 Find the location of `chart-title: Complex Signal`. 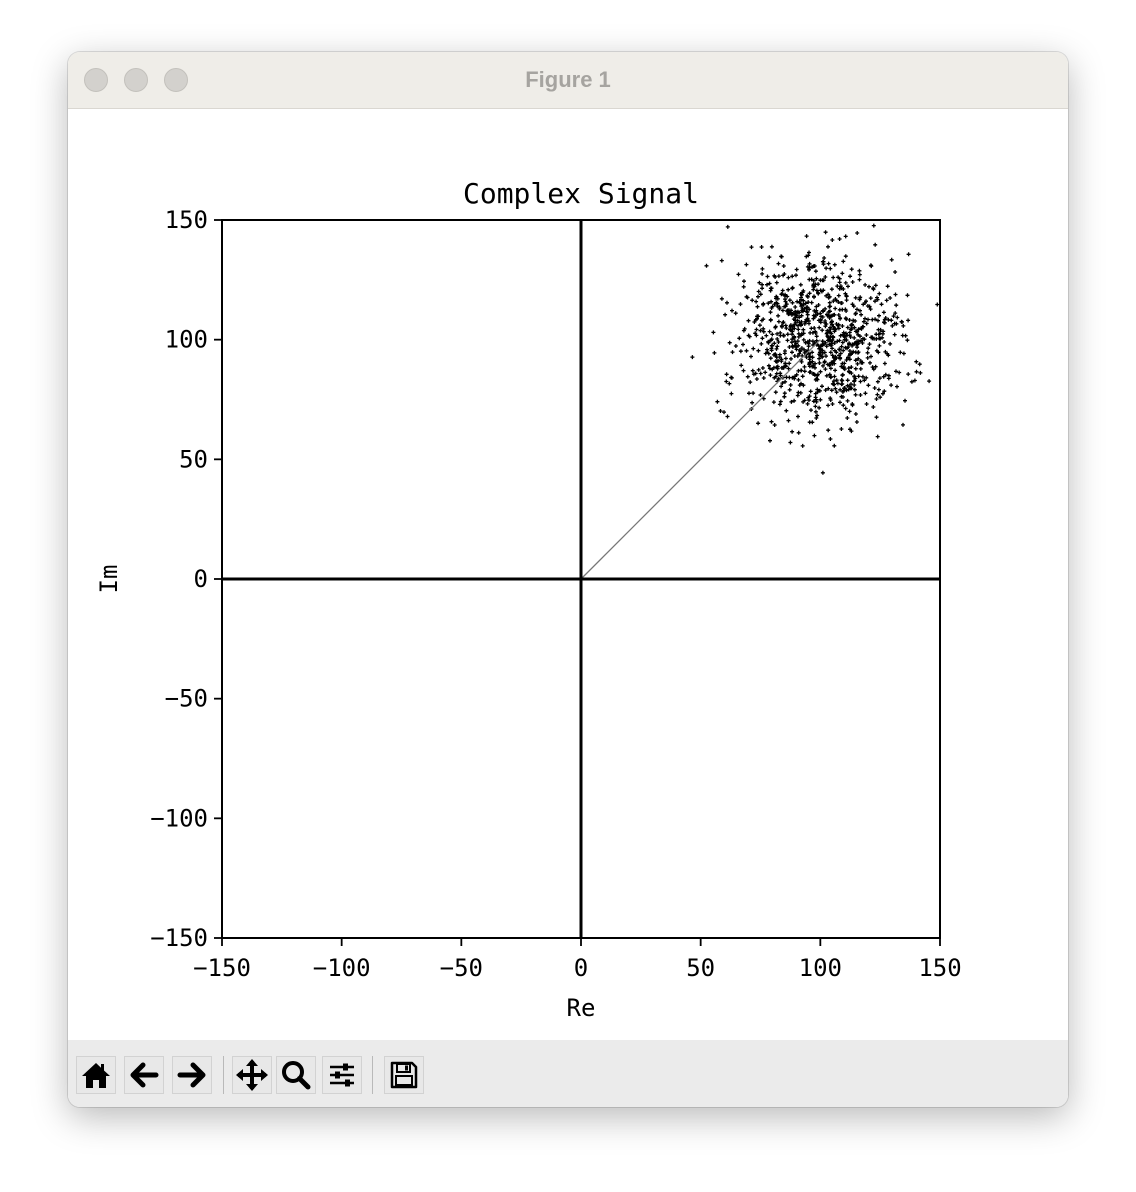

chart-title: Complex Signal is located at coordinates (581, 193).